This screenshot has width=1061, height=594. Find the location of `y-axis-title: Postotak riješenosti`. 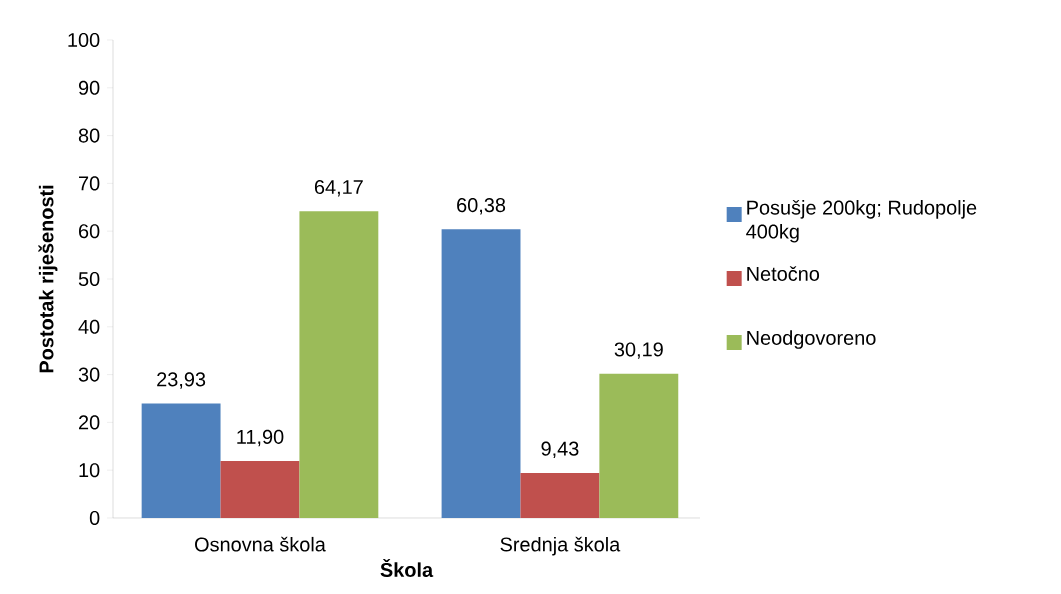

y-axis-title: Postotak riješenosti is located at coordinates (48, 279).